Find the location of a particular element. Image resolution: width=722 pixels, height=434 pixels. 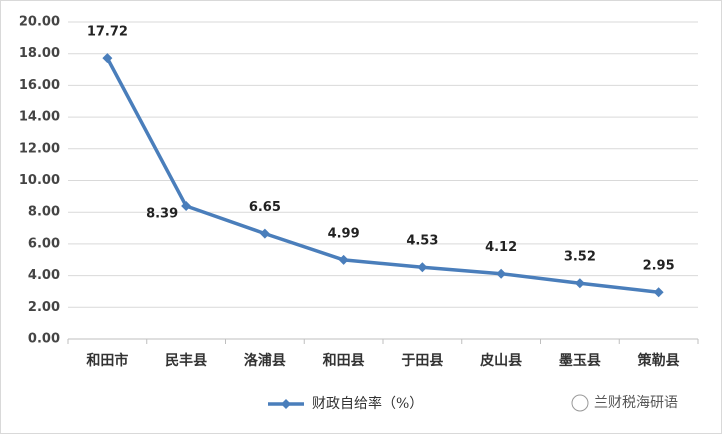

y-tick-label: 20.00 is located at coordinates (39, 22).